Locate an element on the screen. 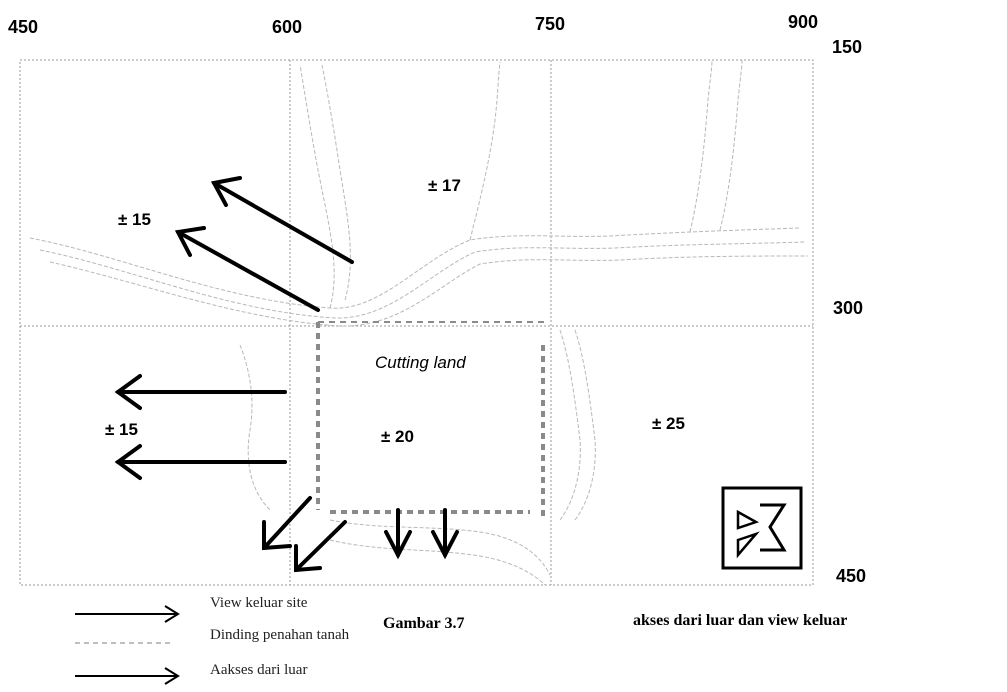  elevation-label-15-top: ± 15 is located at coordinates (134, 219).